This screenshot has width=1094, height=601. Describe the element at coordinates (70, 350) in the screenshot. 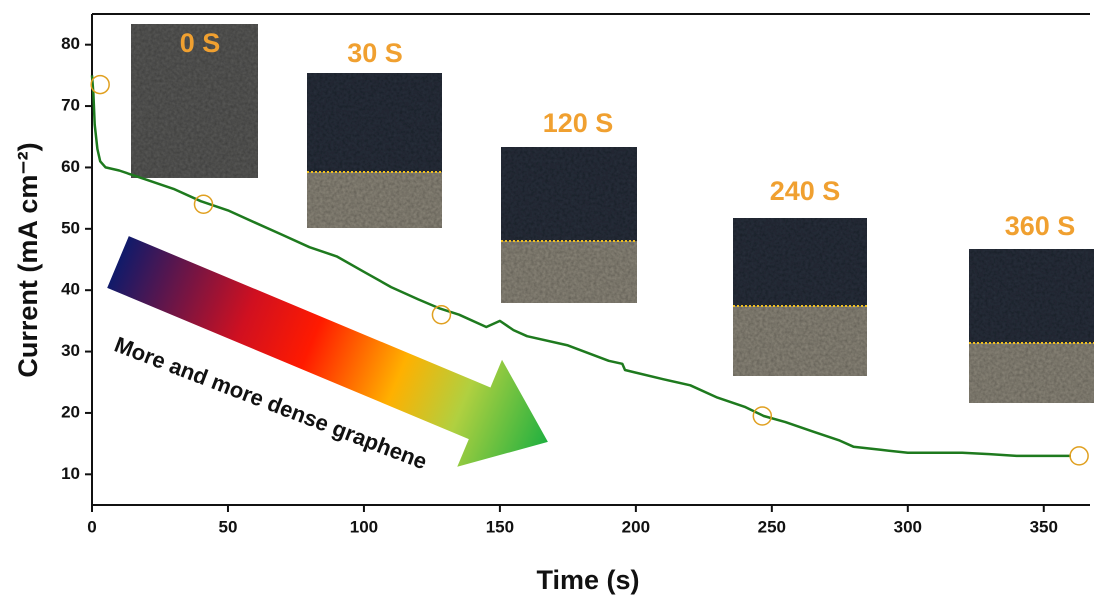

I see `y-tick-label: 30` at that location.